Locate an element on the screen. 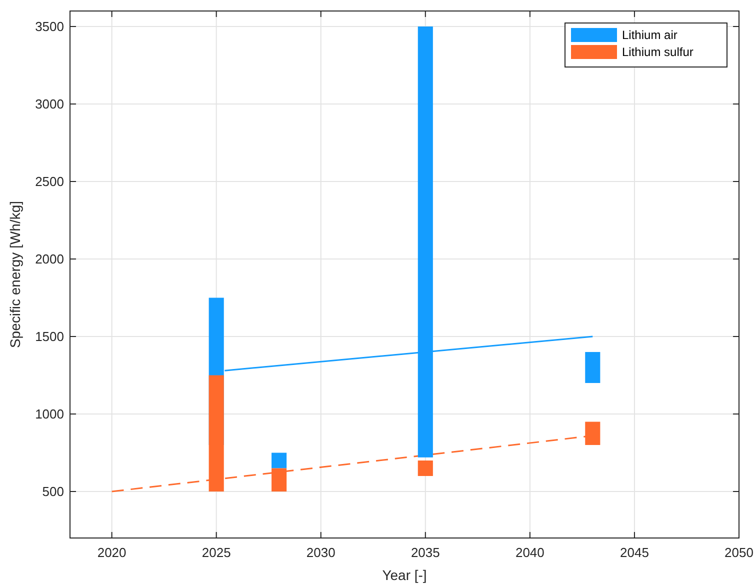  legend-label: Lithium air is located at coordinates (650, 35).